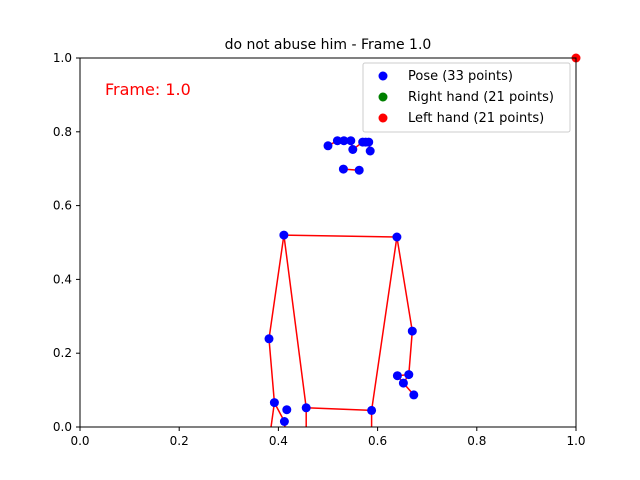 This screenshot has width=640, height=480. I want to click on y-tick-label: 1.0, so click(62, 58).